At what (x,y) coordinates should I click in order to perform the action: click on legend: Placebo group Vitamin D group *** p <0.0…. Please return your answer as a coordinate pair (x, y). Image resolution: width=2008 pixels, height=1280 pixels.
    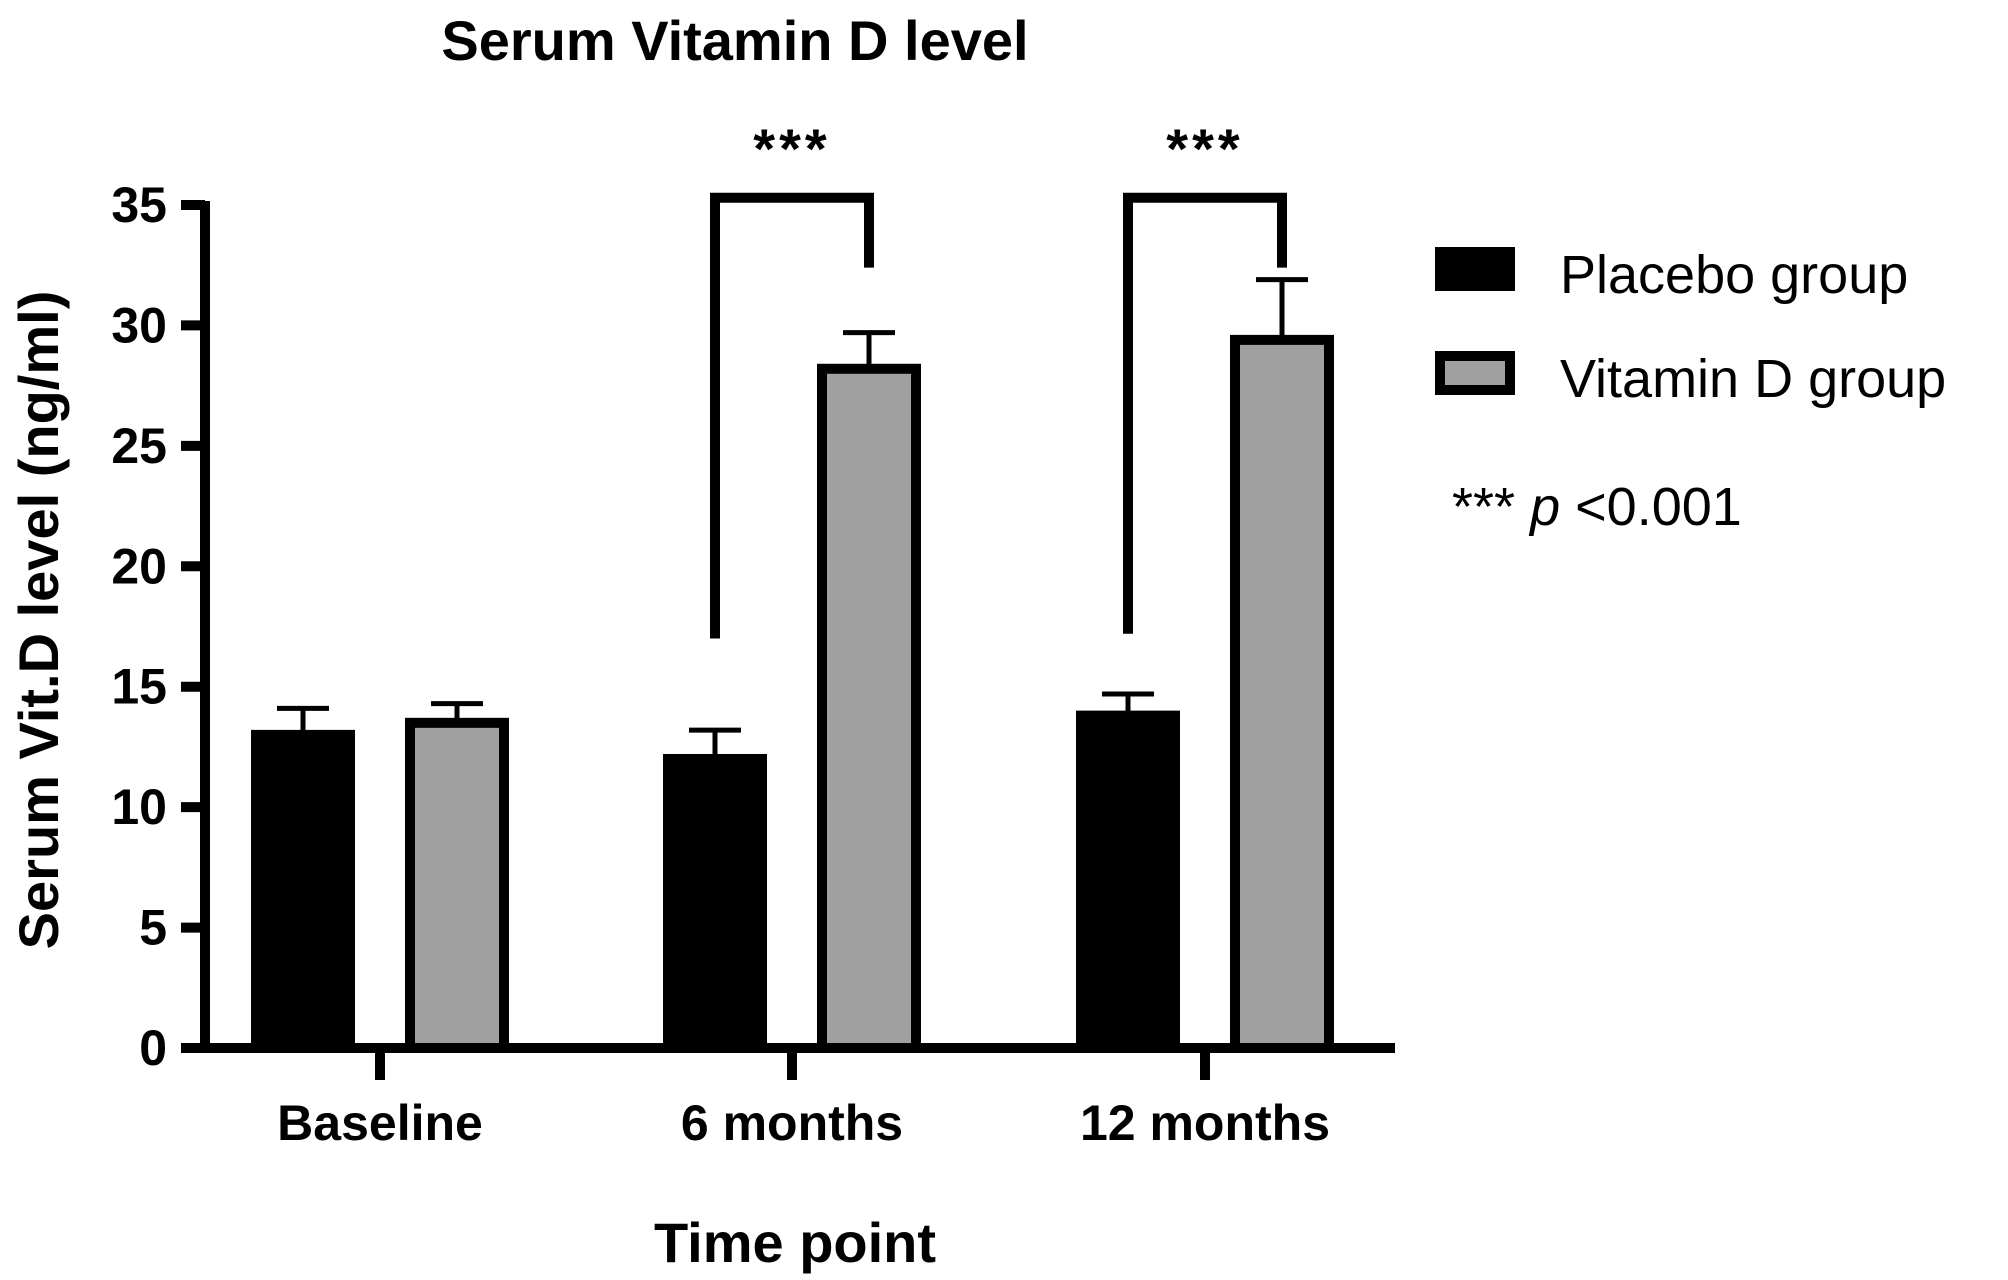
    Looking at the image, I should click on (1690, 391).